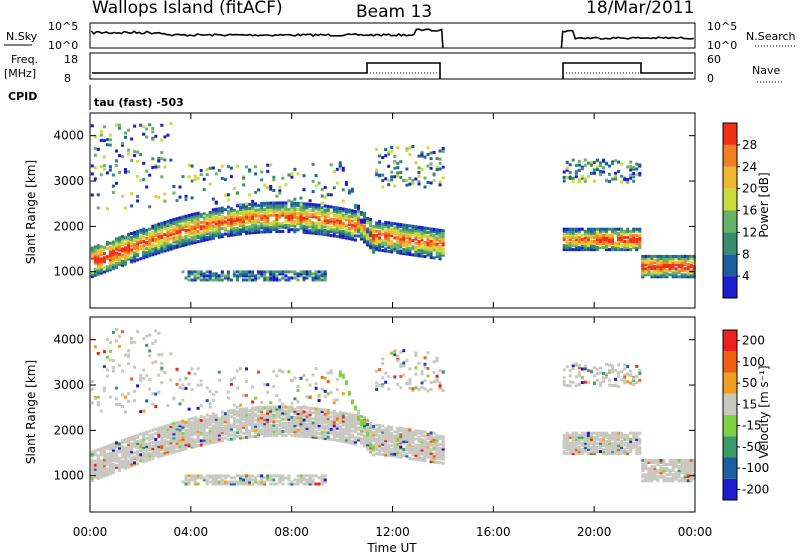 The image size is (800, 554). What do you see at coordinates (68, 226) in the screenshot?
I see `y-tick-label: 2000` at bounding box center [68, 226].